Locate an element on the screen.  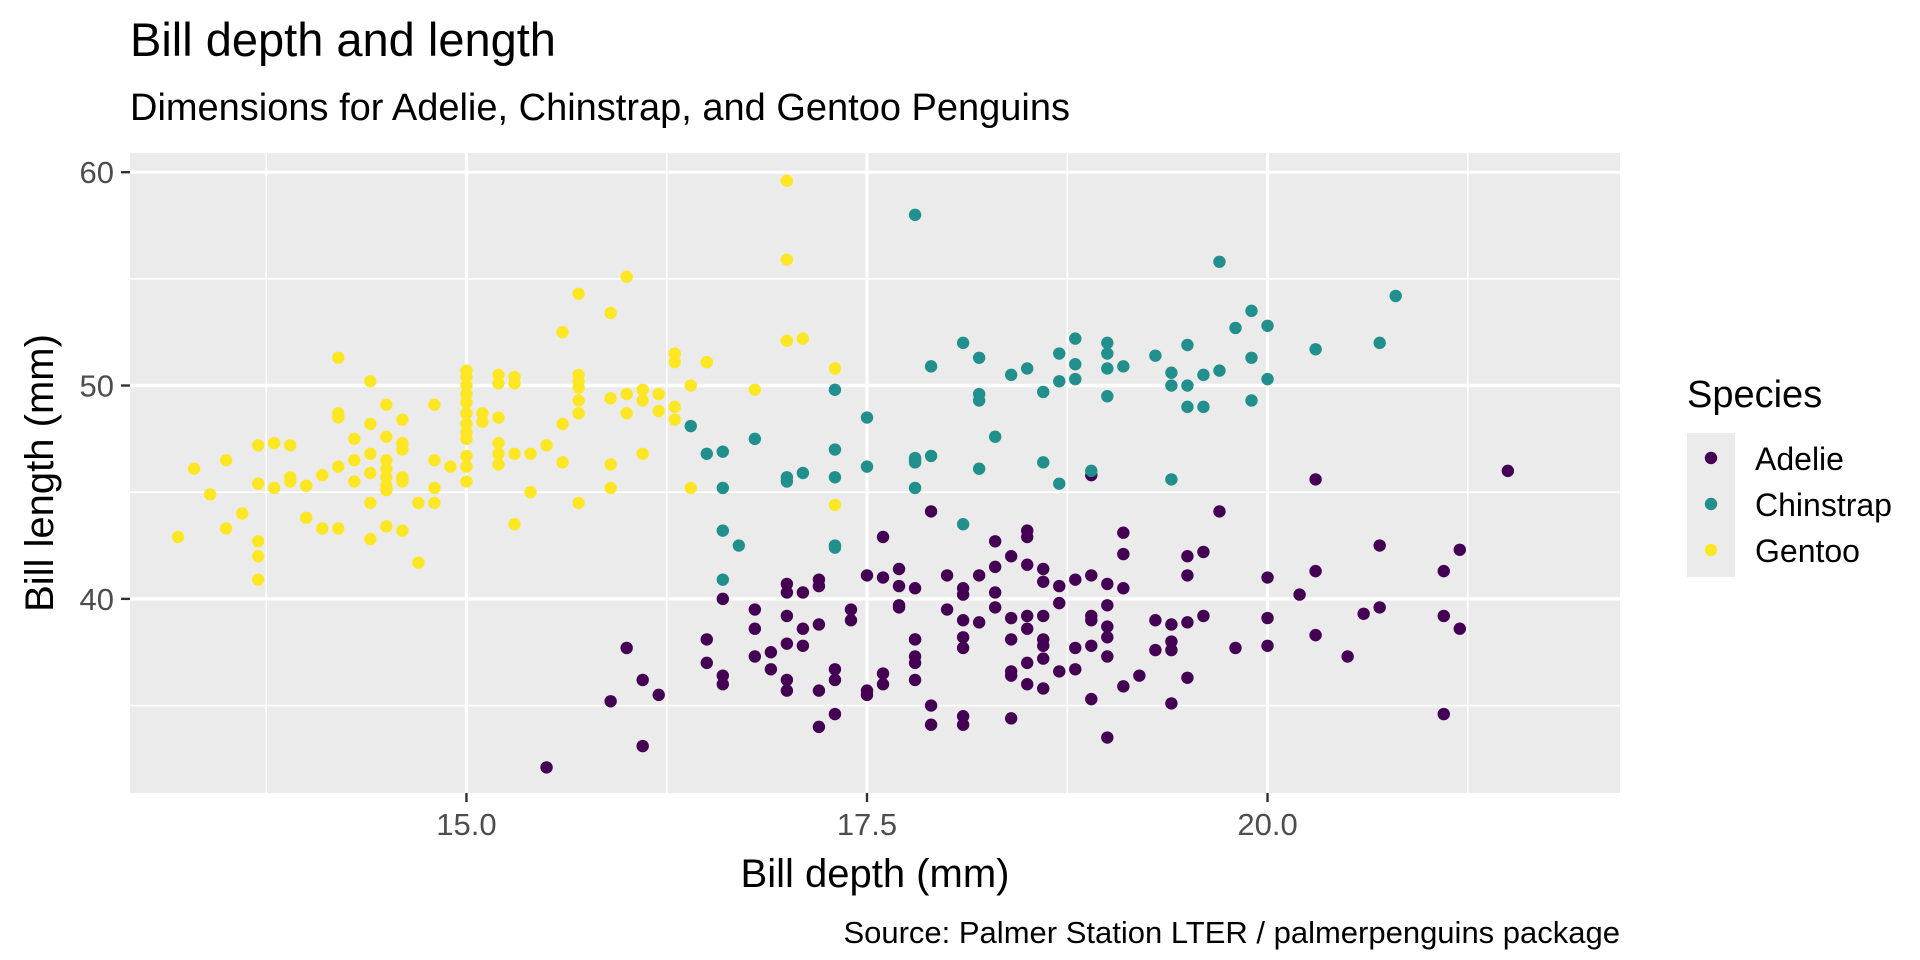
legend-label-adelie: Adelie is located at coordinates (1799, 459).